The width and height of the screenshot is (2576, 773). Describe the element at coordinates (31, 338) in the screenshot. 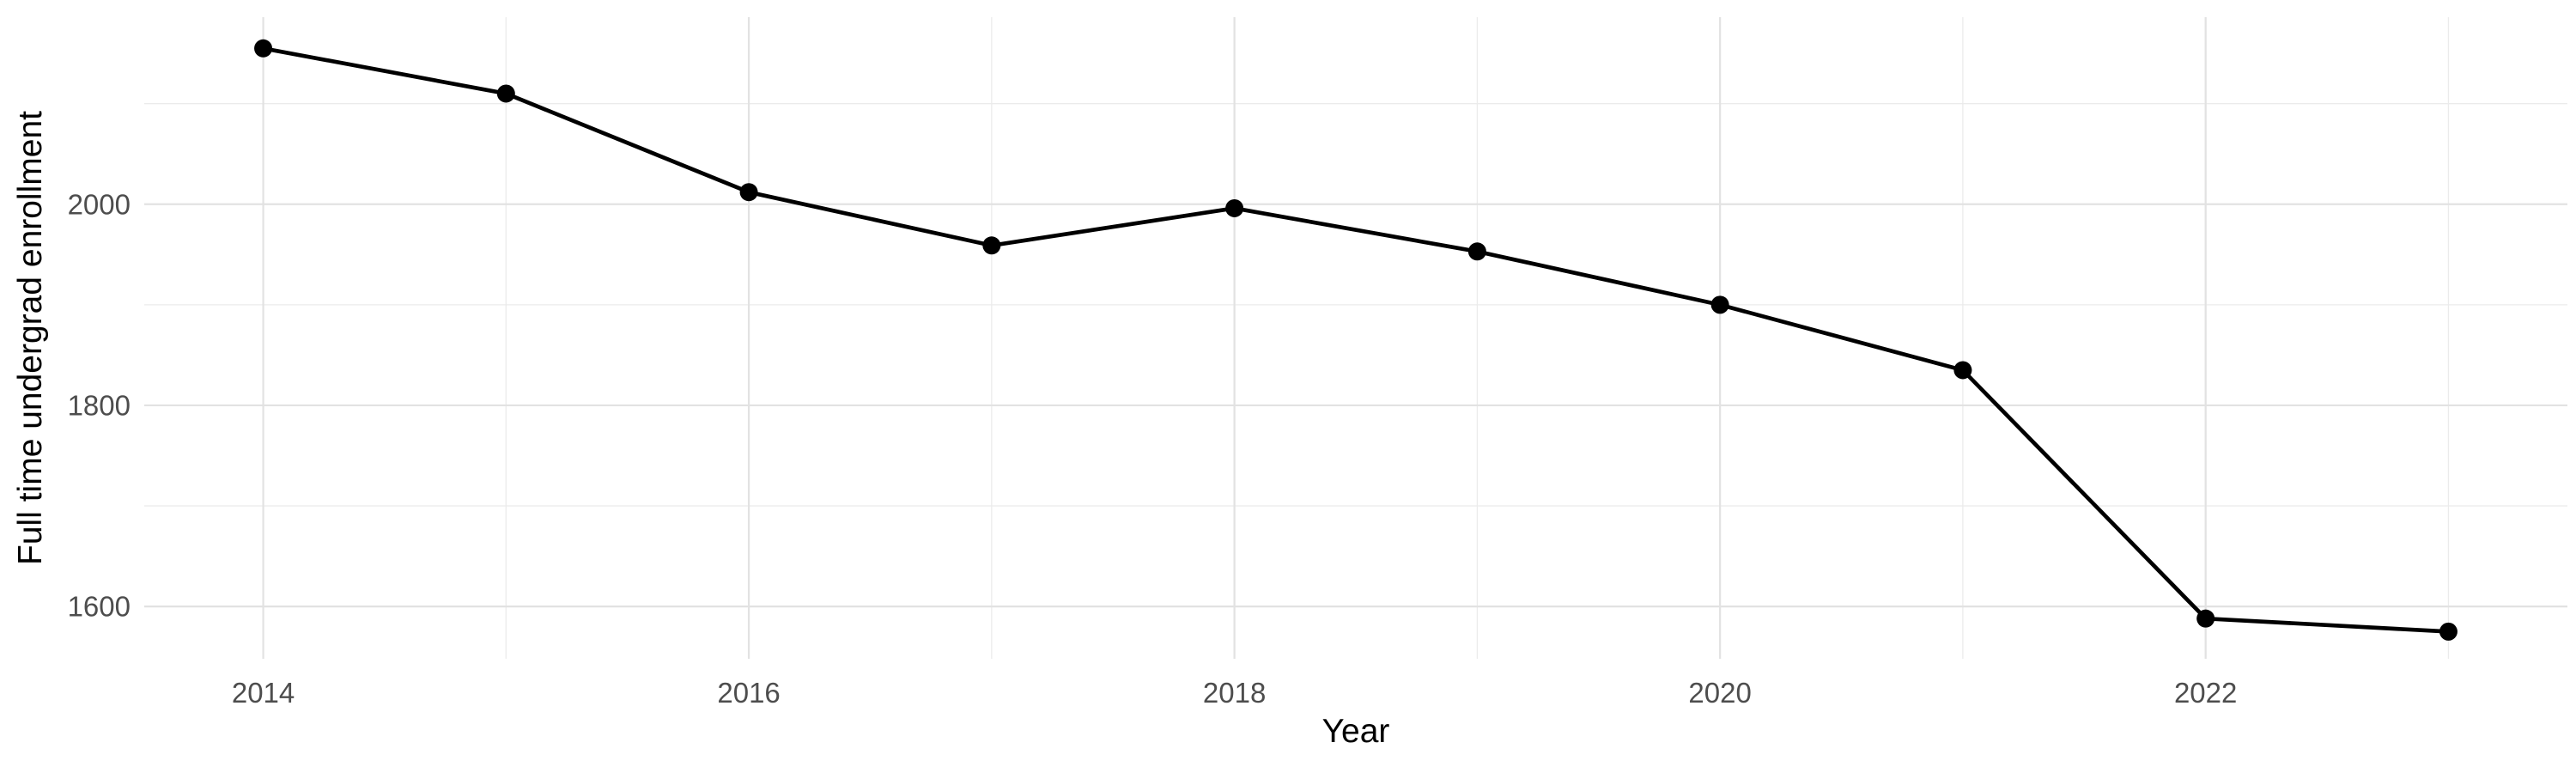

I see `y-axis-title: Full time undergrad enrollment` at that location.